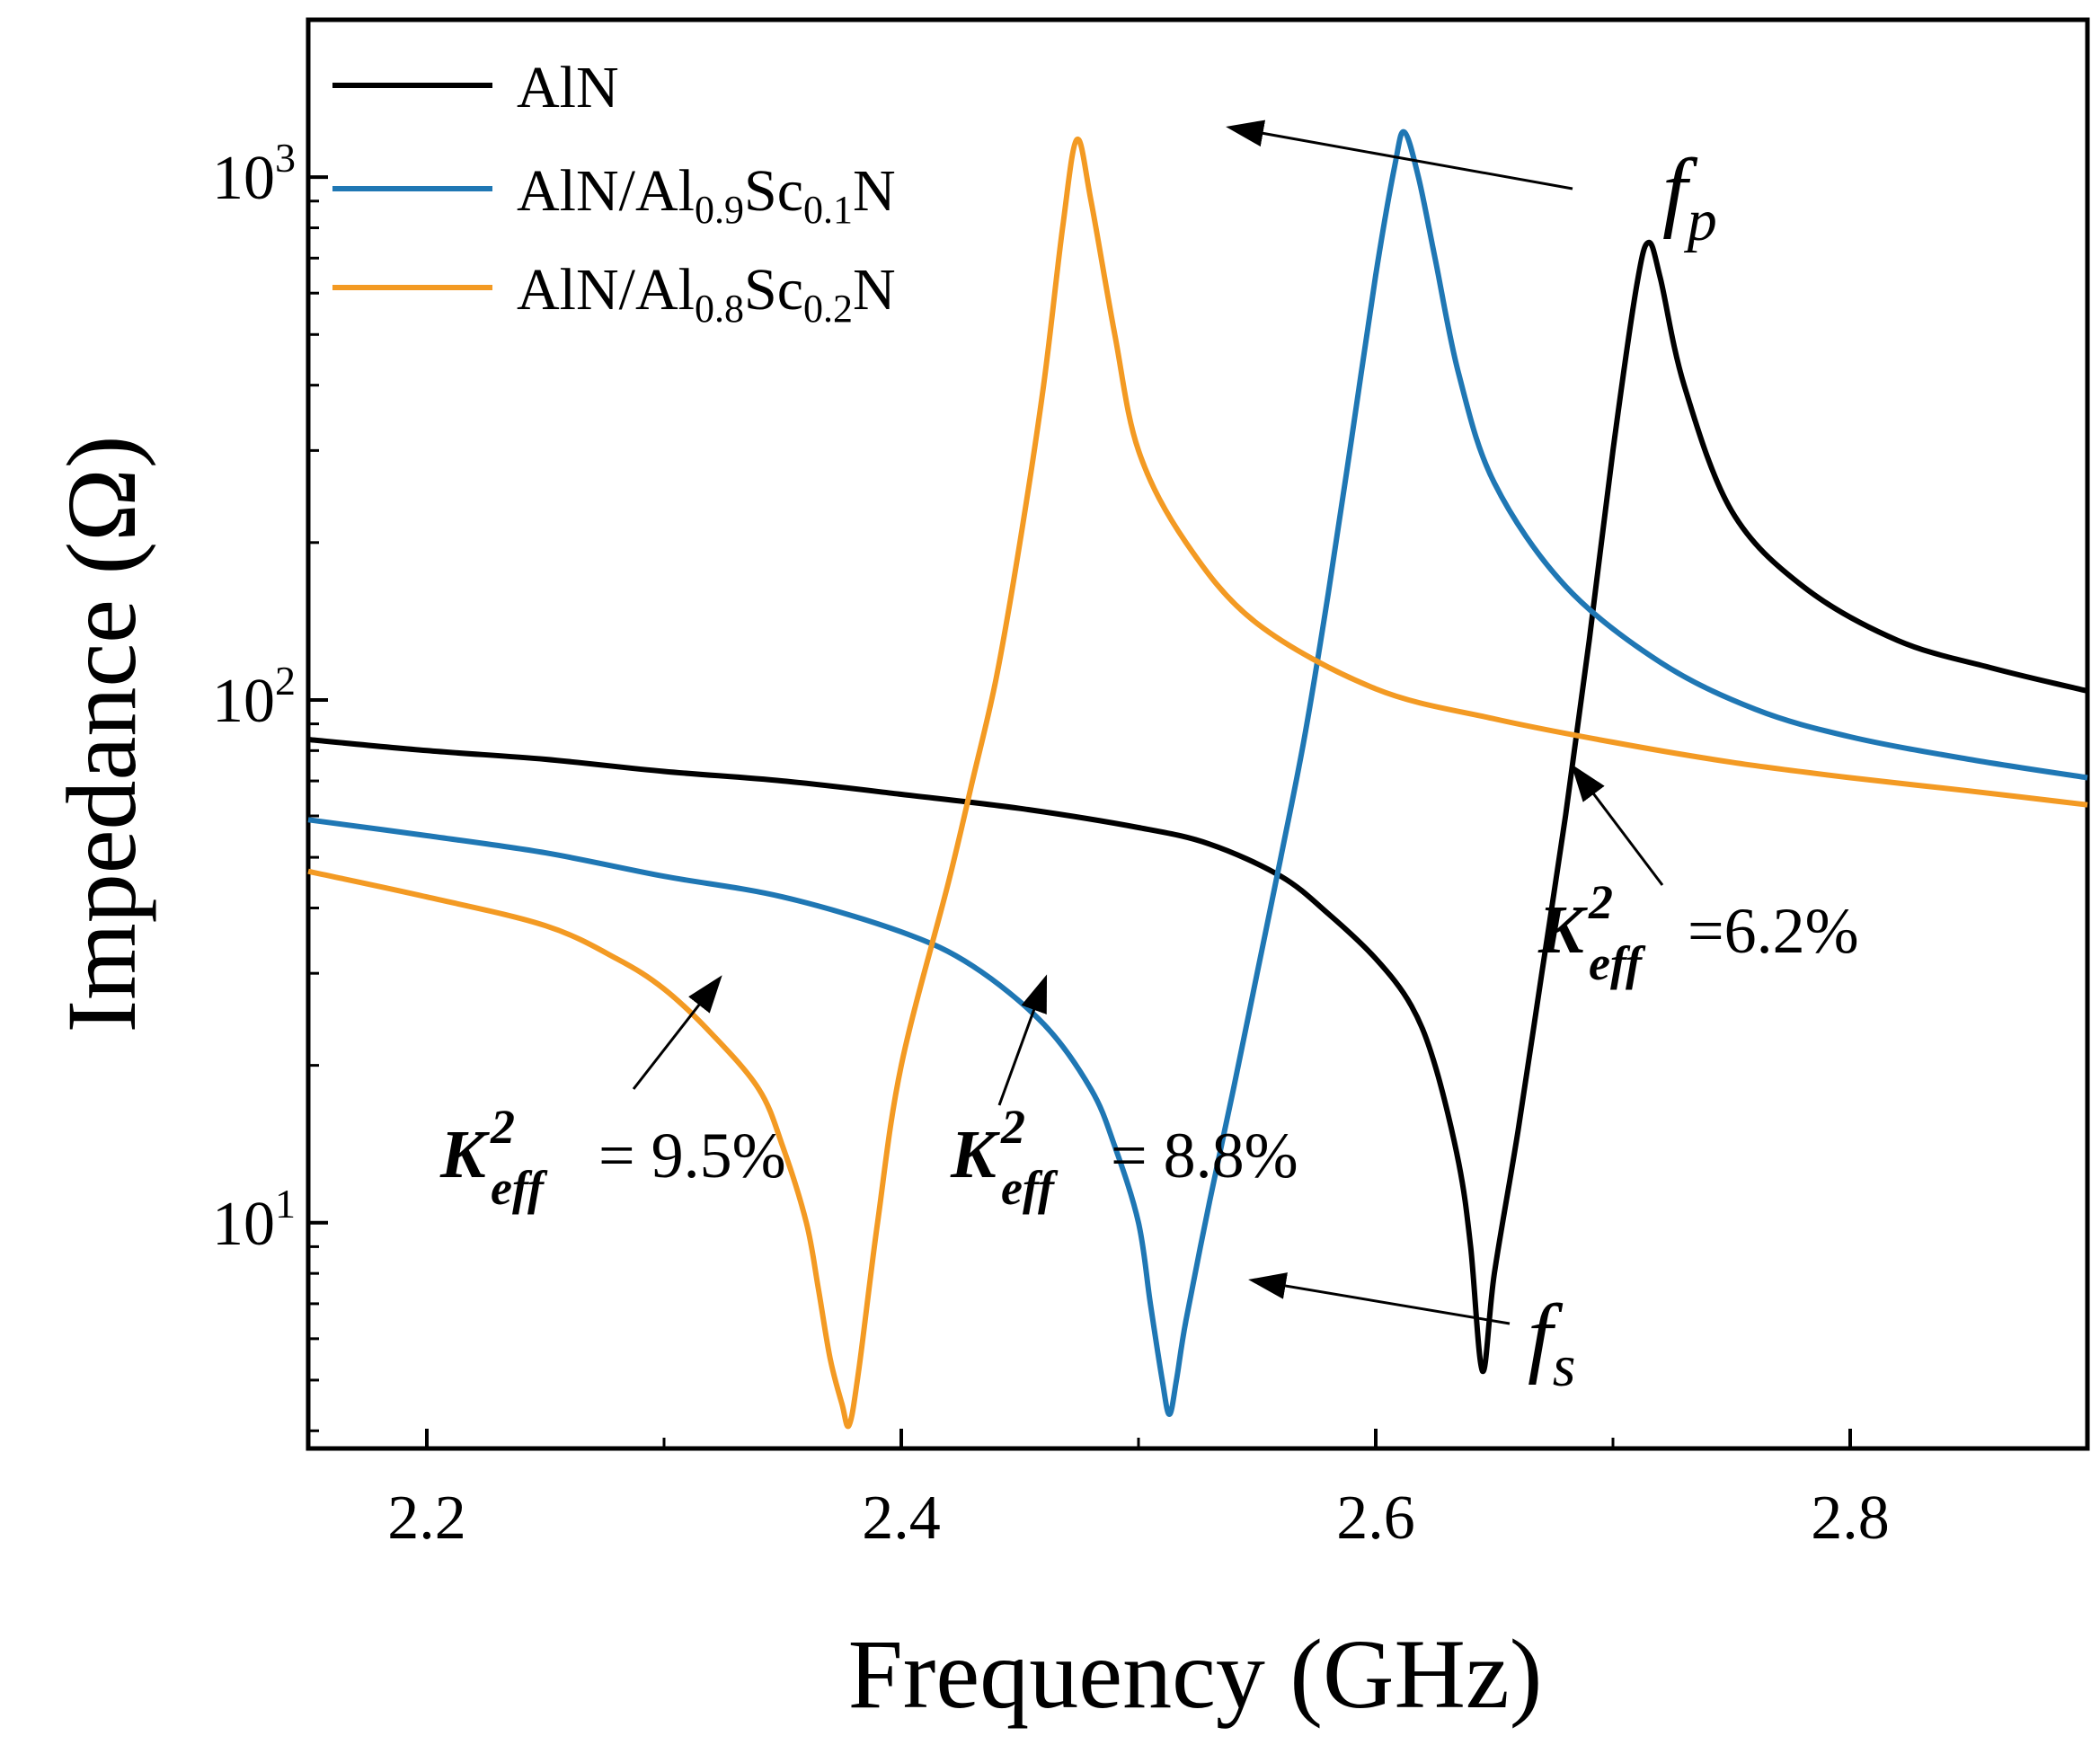 The height and width of the screenshot is (1745, 2100). What do you see at coordinates (519, 1188) in the screenshot?
I see `k-orange-sub: eff` at bounding box center [519, 1188].